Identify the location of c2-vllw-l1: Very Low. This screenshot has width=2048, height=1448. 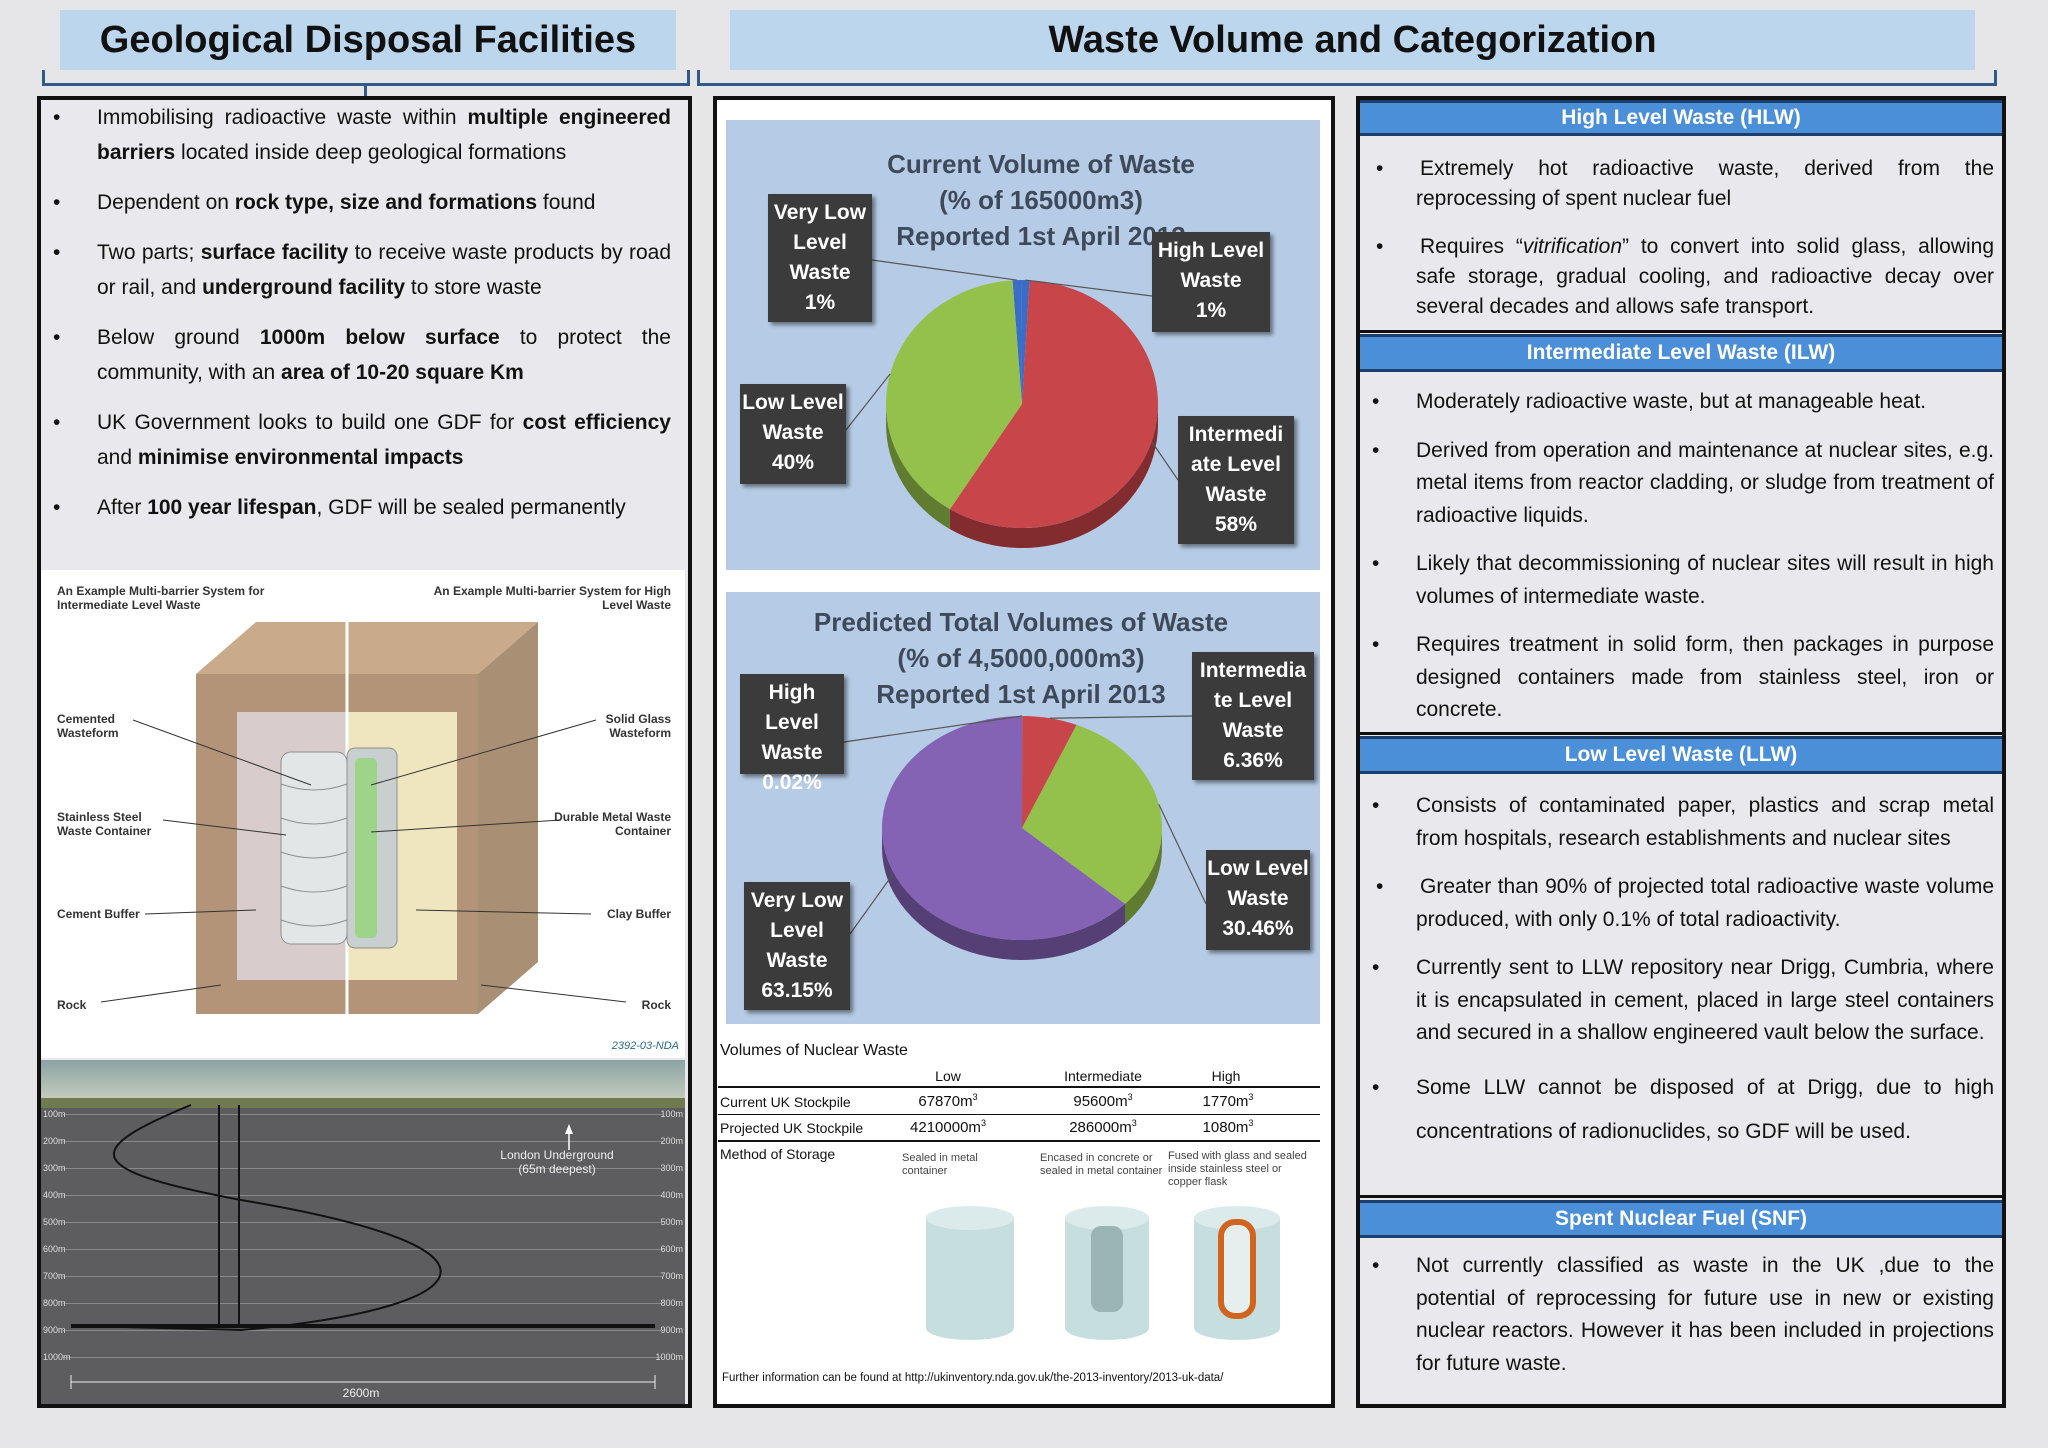
(797, 900).